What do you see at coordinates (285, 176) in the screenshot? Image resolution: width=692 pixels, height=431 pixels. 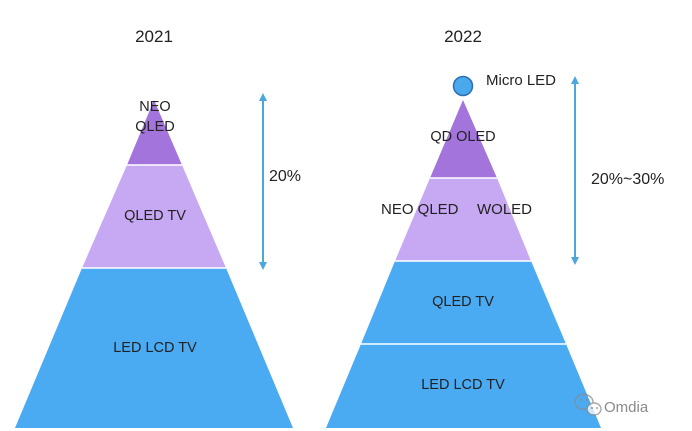 I see `share-label-2021: 20%` at bounding box center [285, 176].